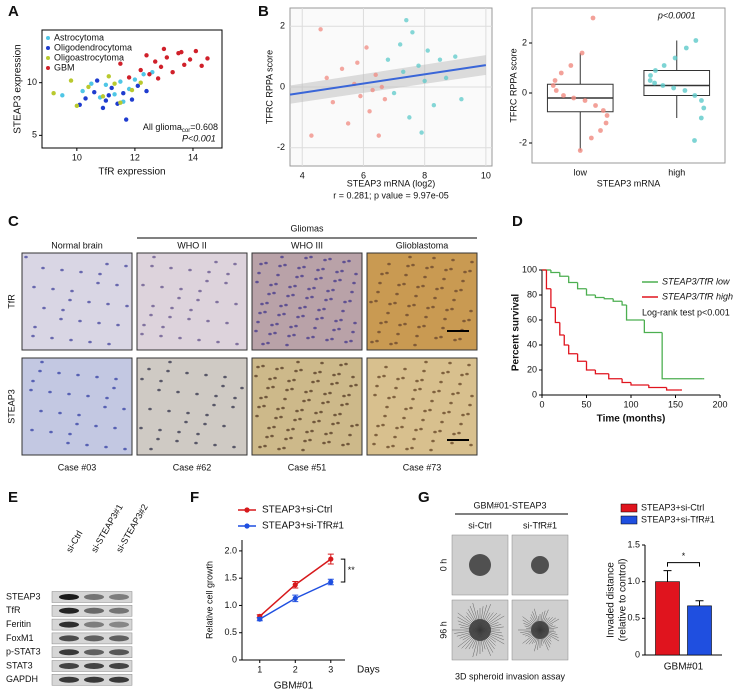 Image resolution: width=745 pixels, height=694 pixels. I want to click on x-tick-label: 6, so click(363, 175).